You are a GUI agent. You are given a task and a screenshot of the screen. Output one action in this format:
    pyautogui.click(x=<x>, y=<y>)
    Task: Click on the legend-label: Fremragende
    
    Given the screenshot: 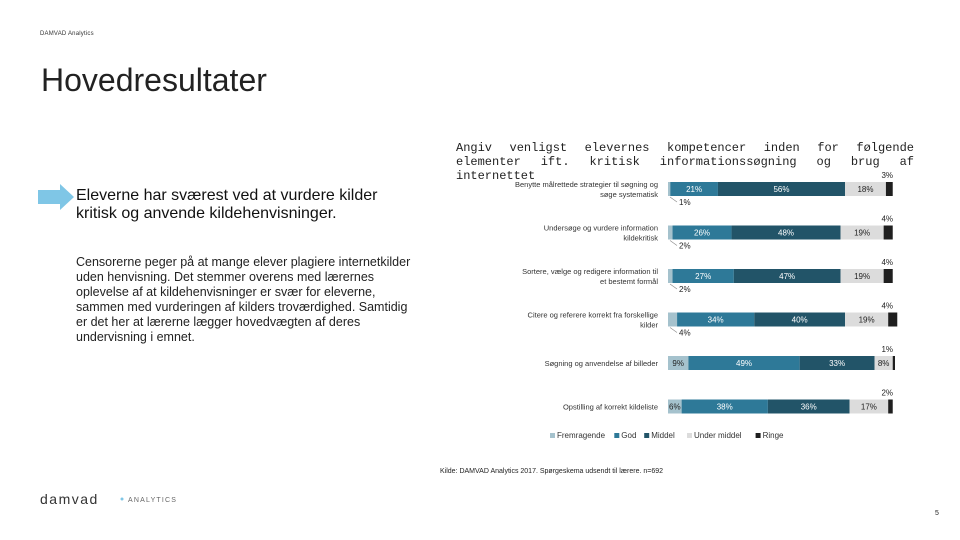 What is the action you would take?
    pyautogui.click(x=581, y=435)
    